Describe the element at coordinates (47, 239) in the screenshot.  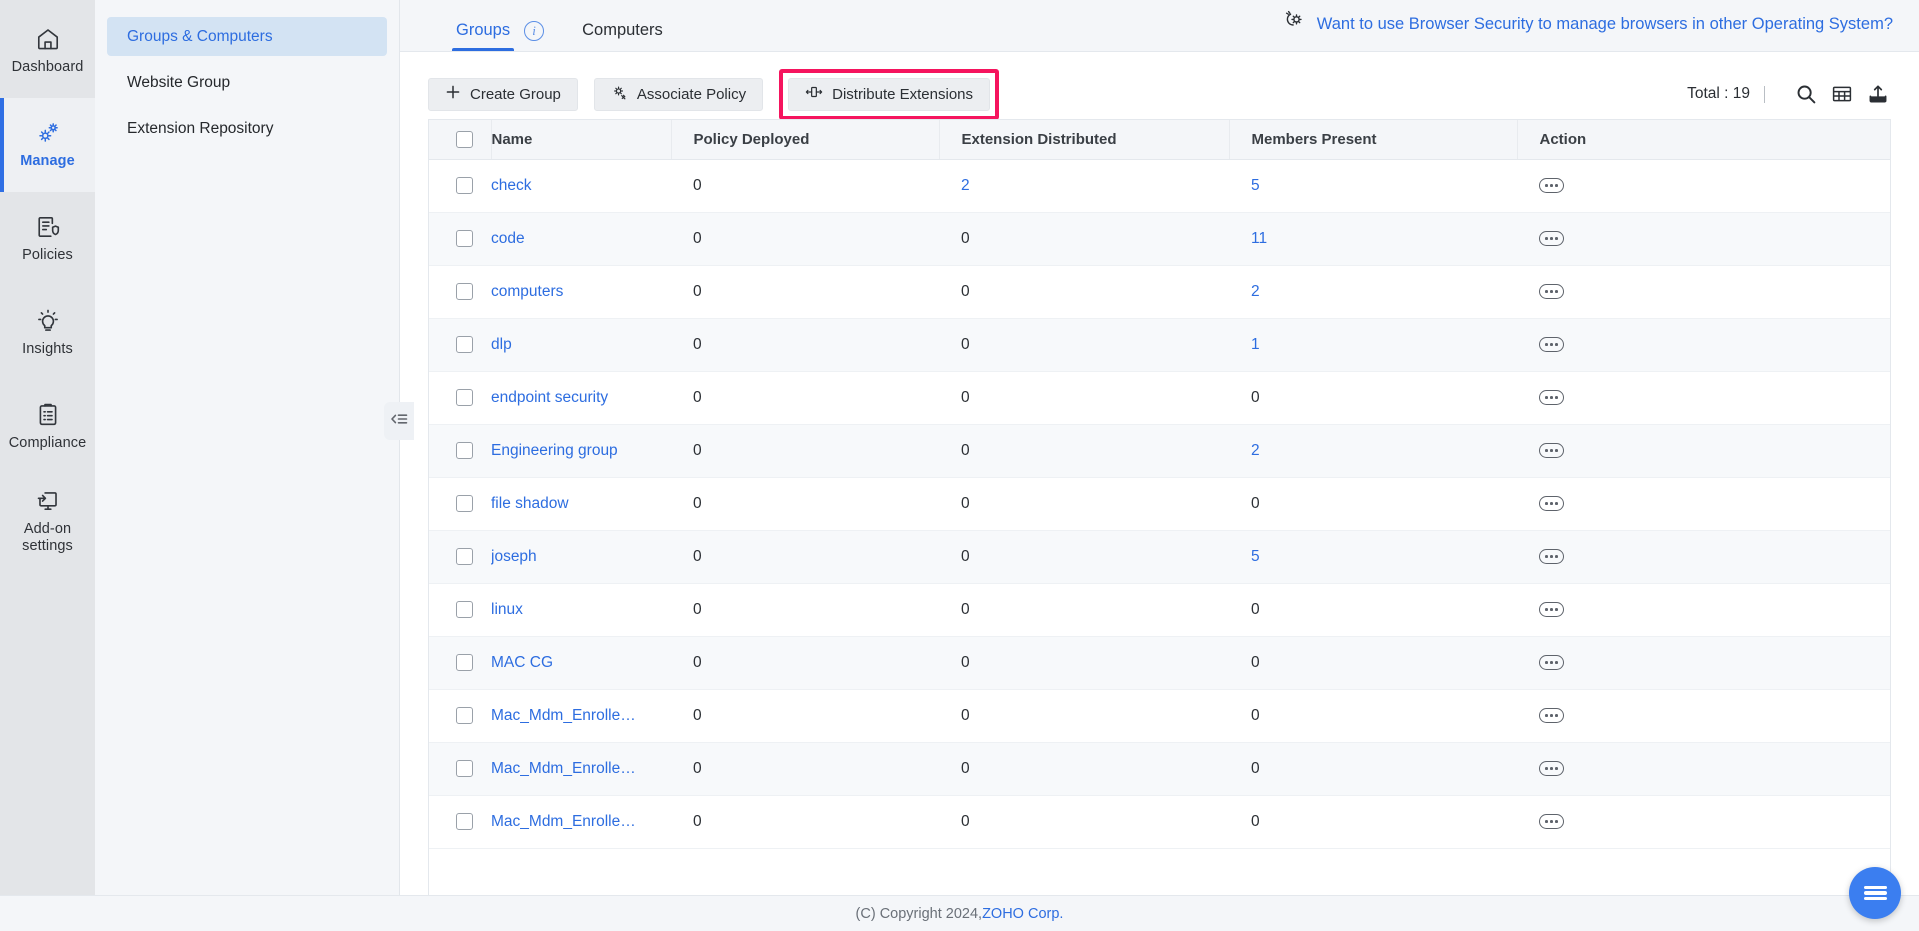
I see `rail-item-policies: Policies` at that location.